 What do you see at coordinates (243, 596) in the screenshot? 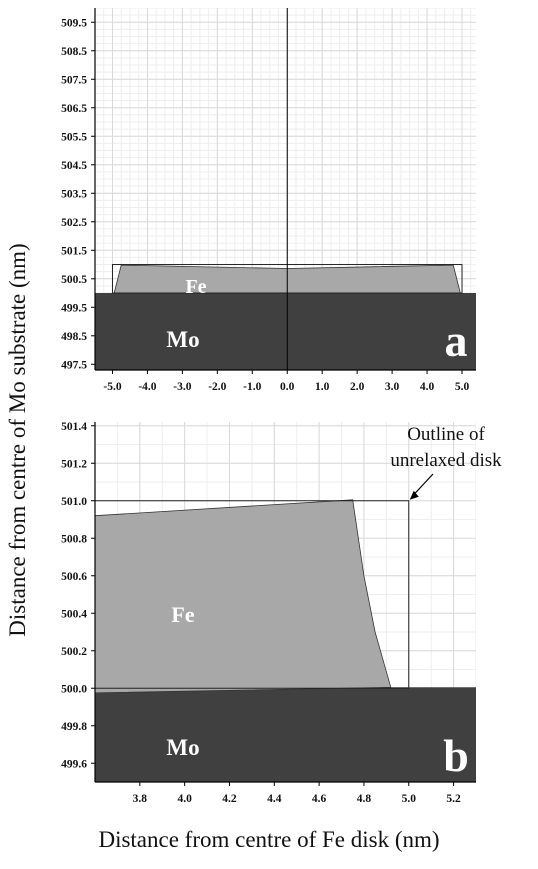
I see `region-fe` at bounding box center [243, 596].